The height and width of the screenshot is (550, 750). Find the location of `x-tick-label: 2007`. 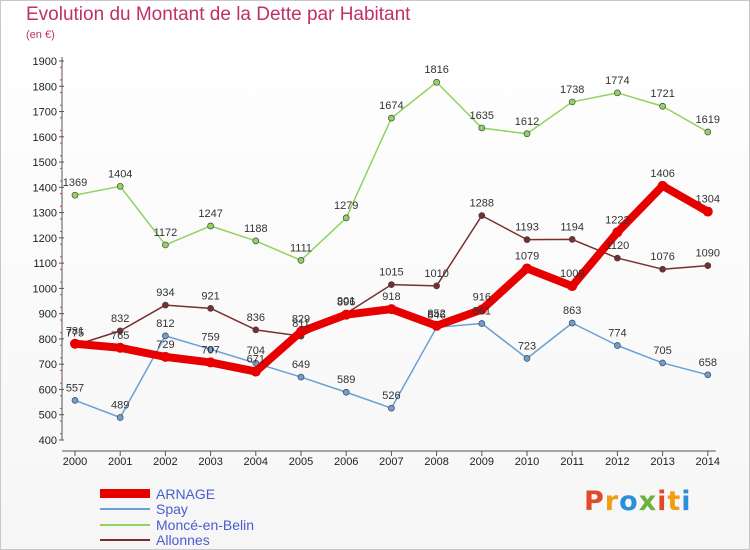

x-tick-label: 2007 is located at coordinates (391, 462).